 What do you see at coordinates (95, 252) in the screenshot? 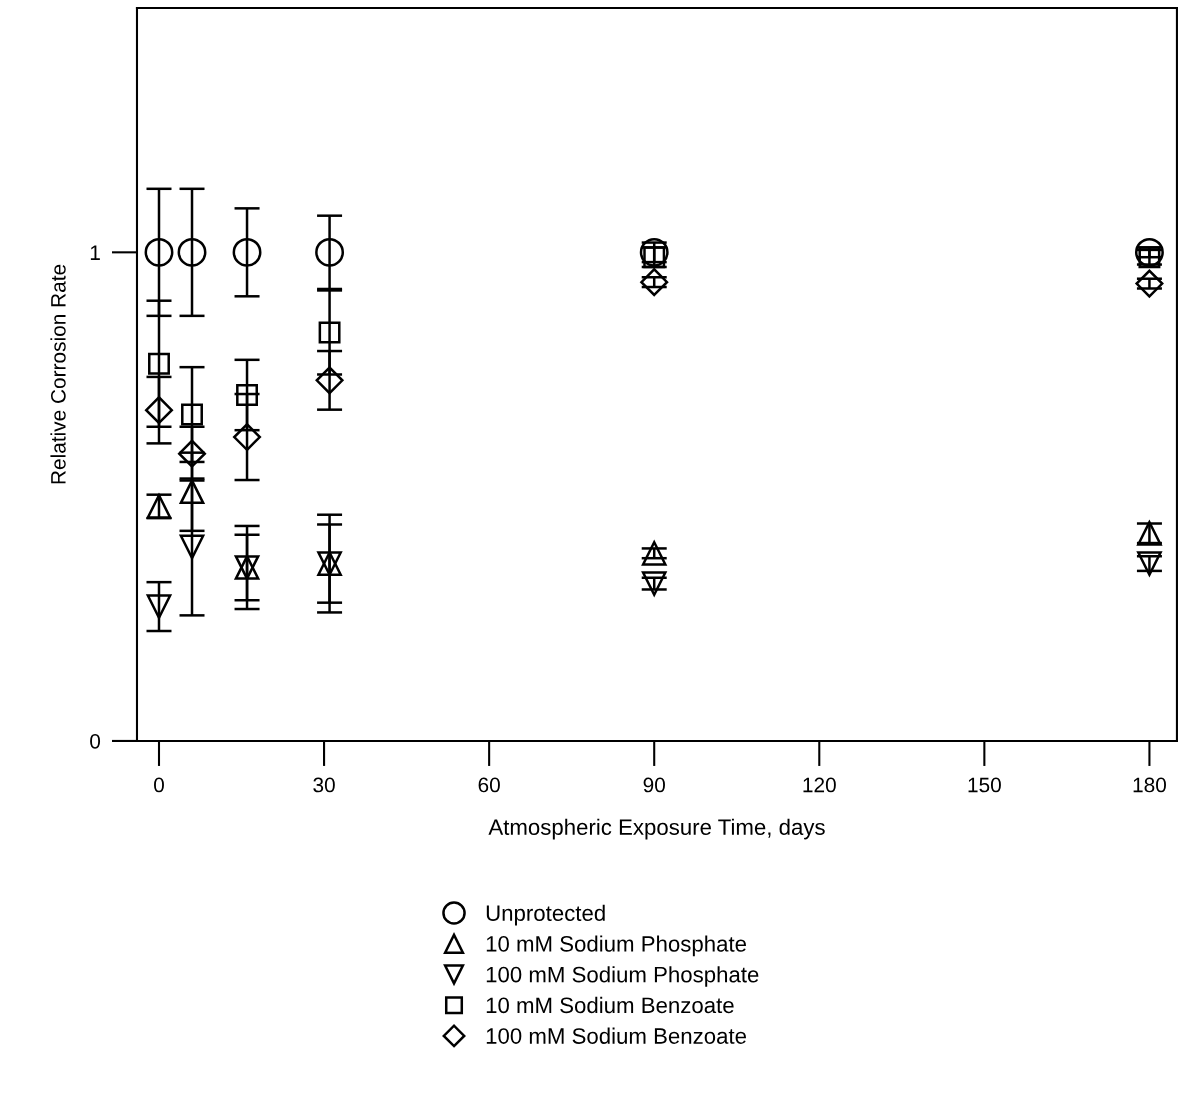
I see `y-tick-label: 1` at bounding box center [95, 252].